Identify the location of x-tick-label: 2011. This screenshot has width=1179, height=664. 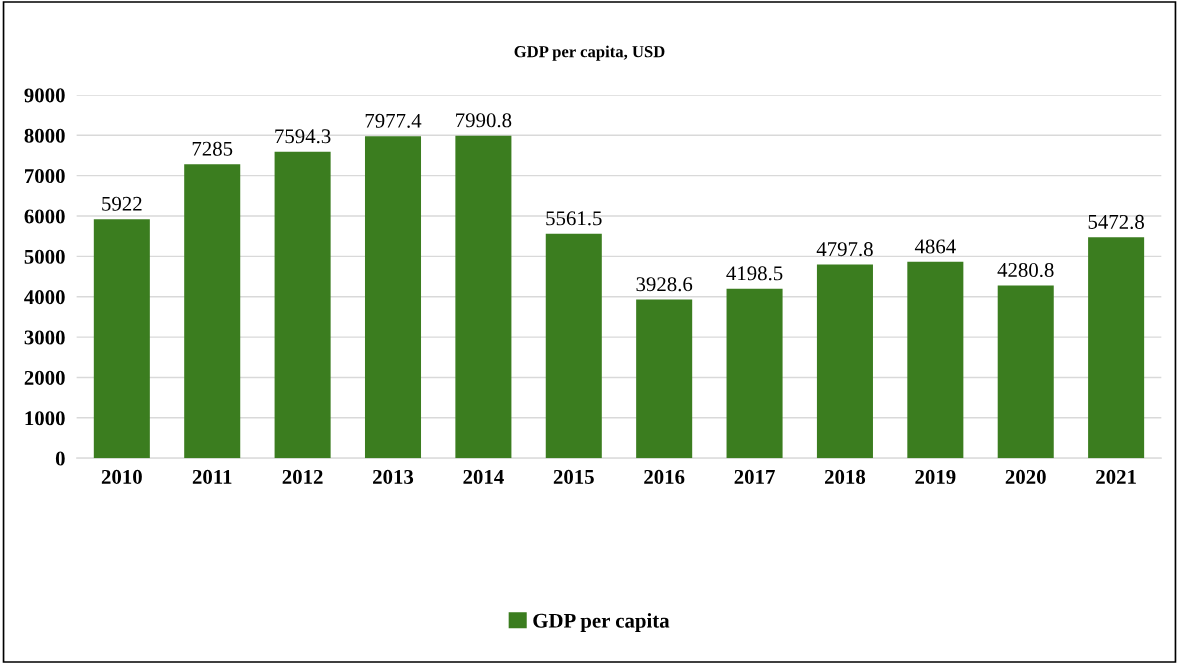
(212, 476).